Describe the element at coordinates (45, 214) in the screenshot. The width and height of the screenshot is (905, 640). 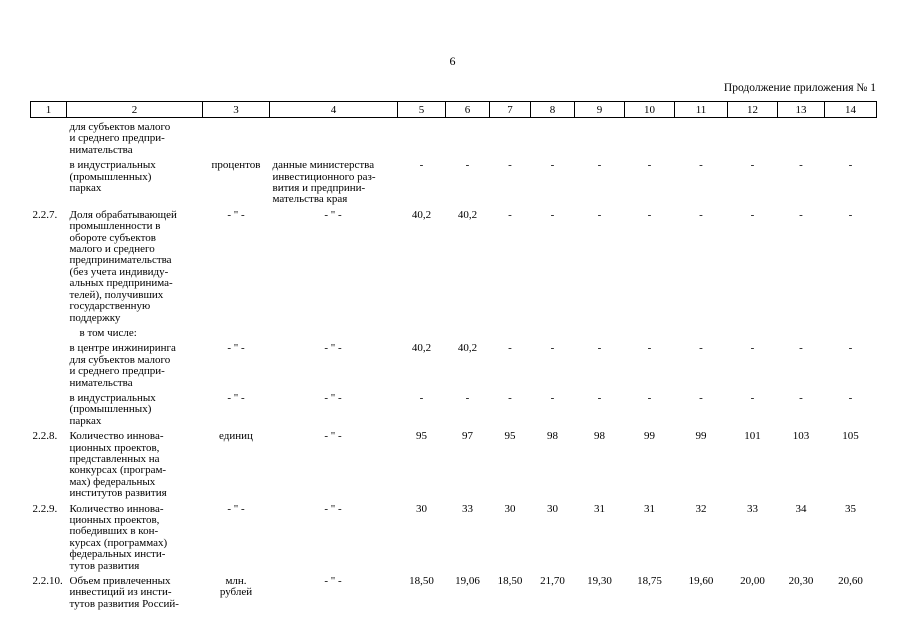
I see `row-number: 2.2.7.` at that location.